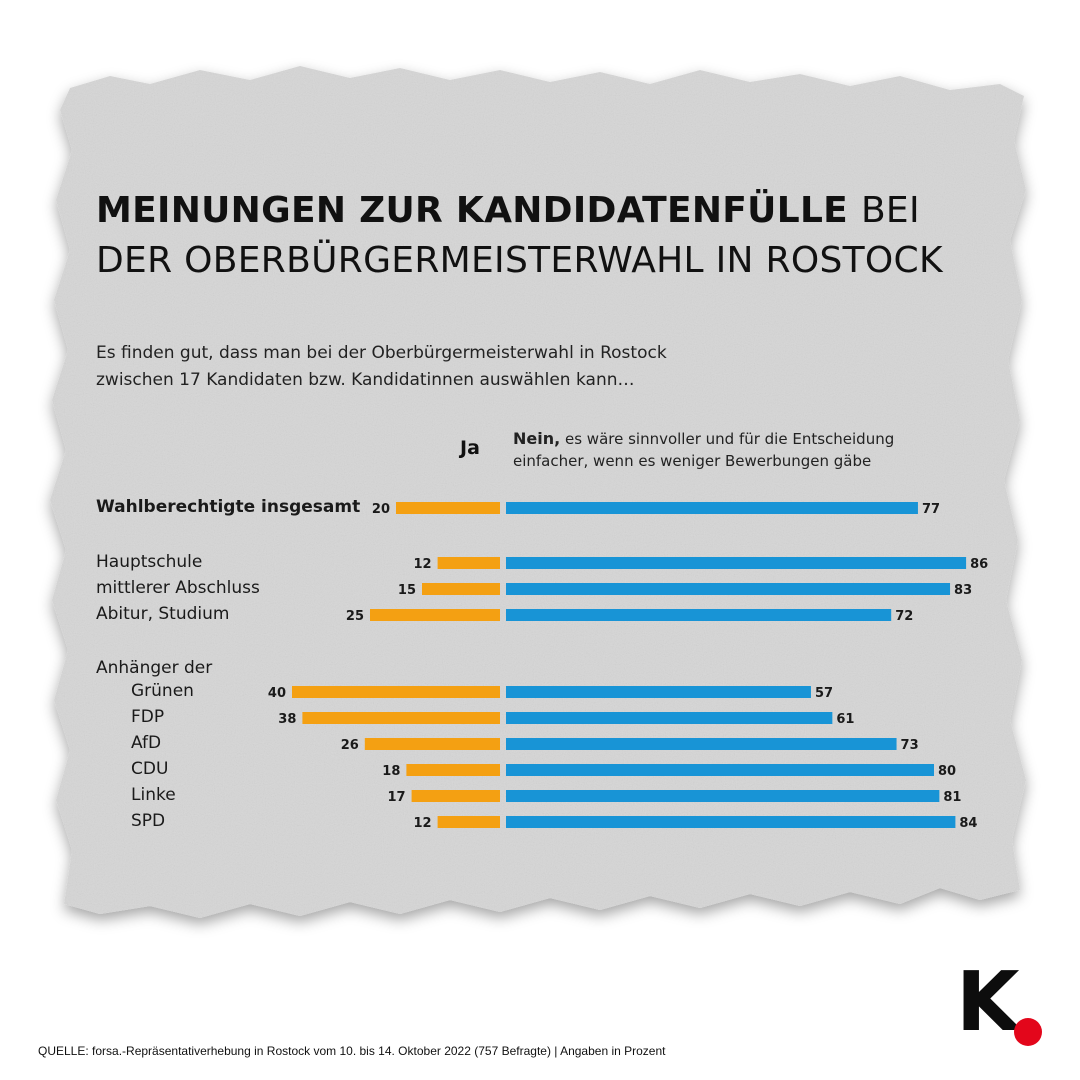  What do you see at coordinates (397, 797) in the screenshot?
I see `value-label-ja: 17` at bounding box center [397, 797].